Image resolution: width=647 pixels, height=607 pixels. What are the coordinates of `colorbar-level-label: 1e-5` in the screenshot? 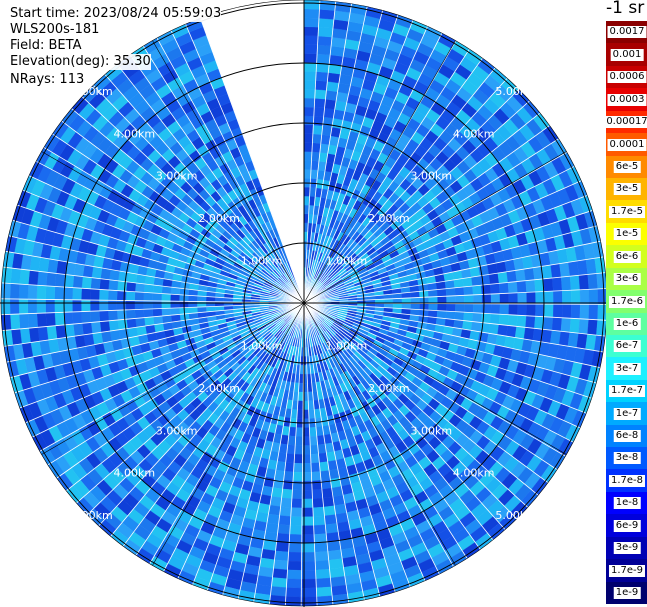 It's located at (627, 234).